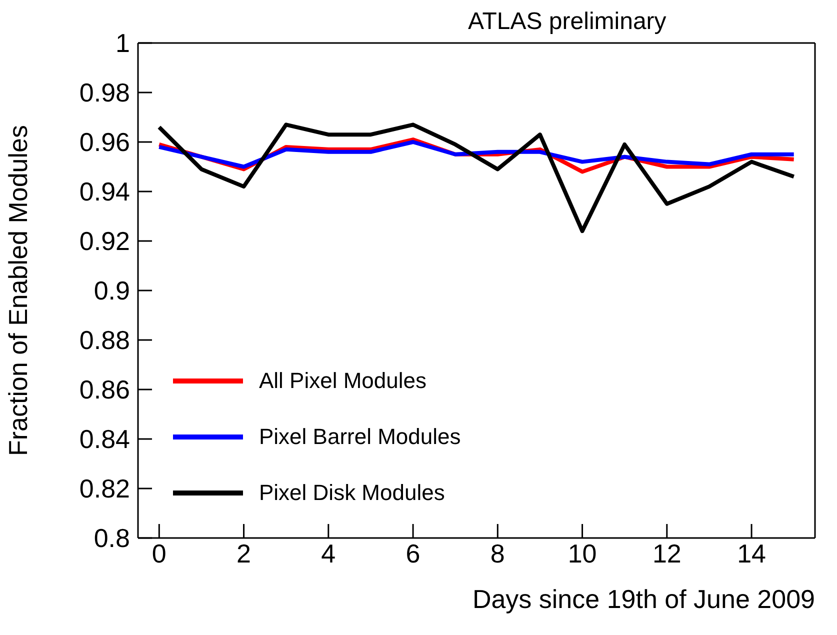 This screenshot has height=635, width=837. Describe the element at coordinates (643, 599) in the screenshot. I see `x-axis-title: Days since 19th of June 2009` at that location.